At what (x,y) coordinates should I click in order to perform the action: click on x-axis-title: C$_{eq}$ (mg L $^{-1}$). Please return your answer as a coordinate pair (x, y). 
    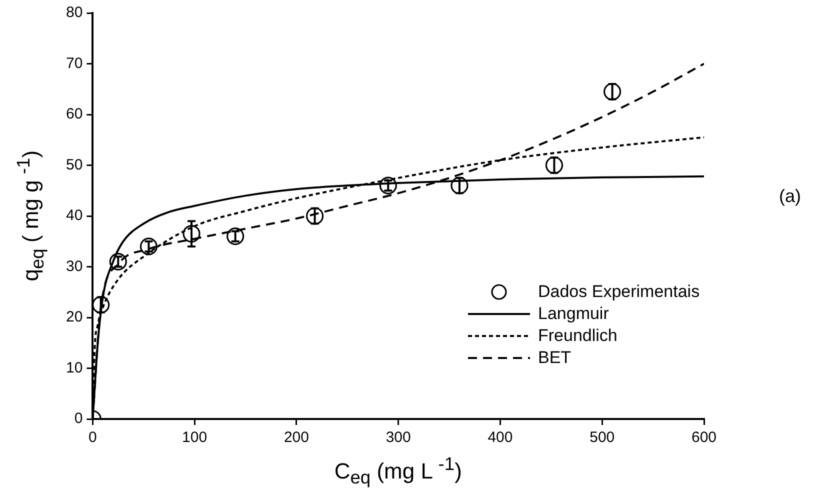
    Looking at the image, I should click on (398, 471).